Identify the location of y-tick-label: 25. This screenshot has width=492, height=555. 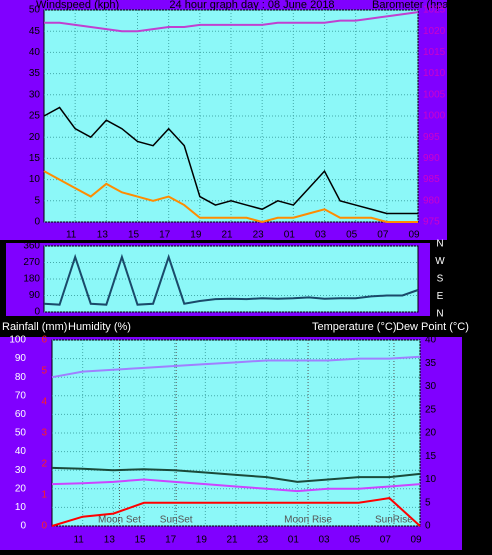
(35, 116).